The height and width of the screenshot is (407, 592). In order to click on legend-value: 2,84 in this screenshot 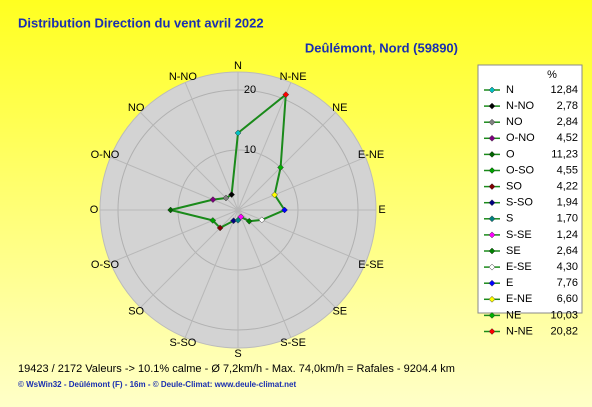, I will do `click(567, 122)`.